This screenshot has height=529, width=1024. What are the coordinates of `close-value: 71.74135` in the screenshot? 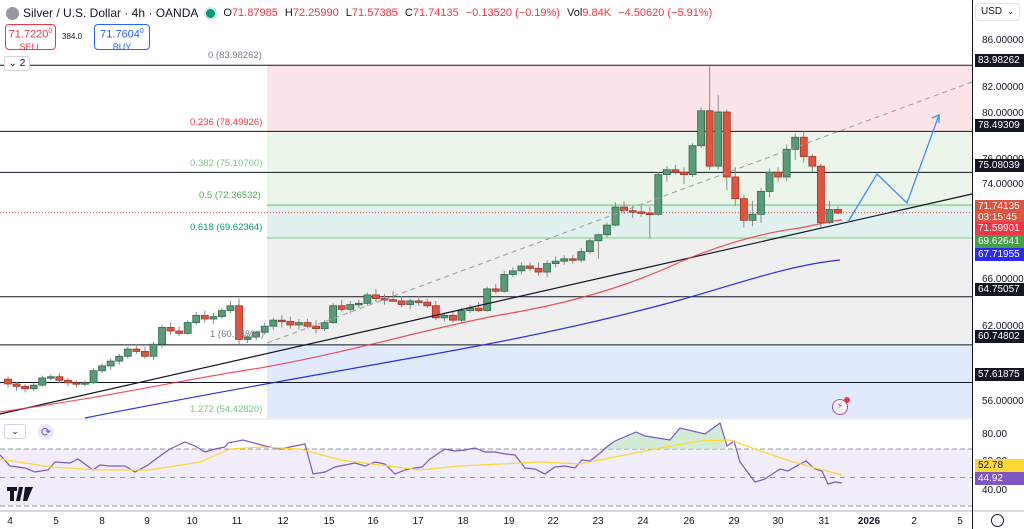 It's located at (435, 13).